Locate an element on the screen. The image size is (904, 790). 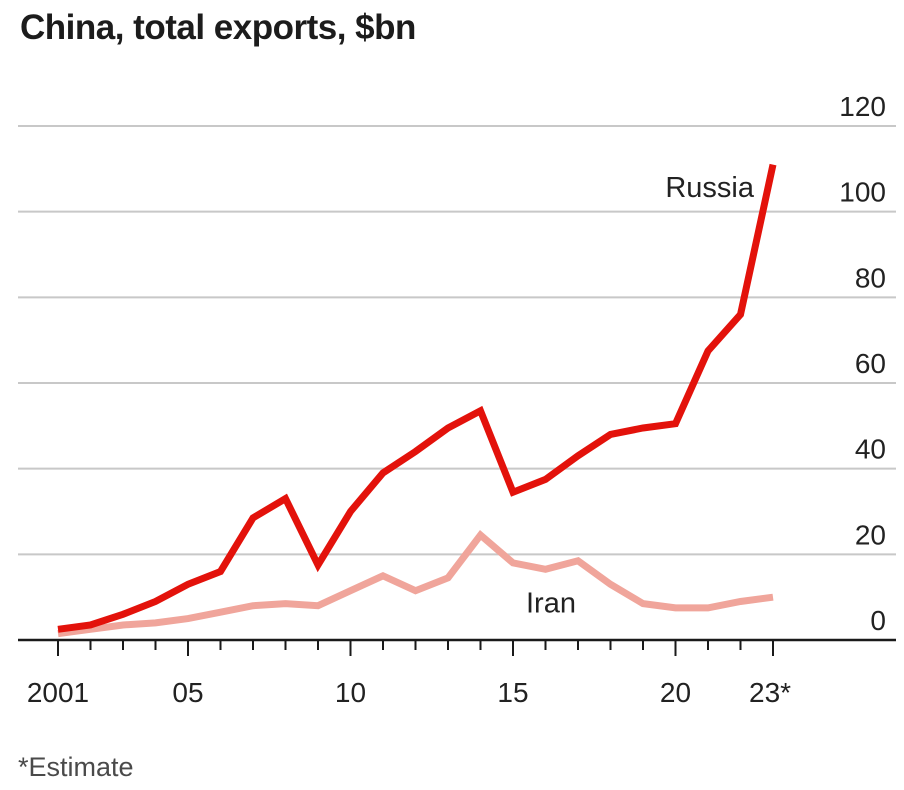
x-axis-tick-labels: 2001 05 10 15 20 23* is located at coordinates (409, 692).